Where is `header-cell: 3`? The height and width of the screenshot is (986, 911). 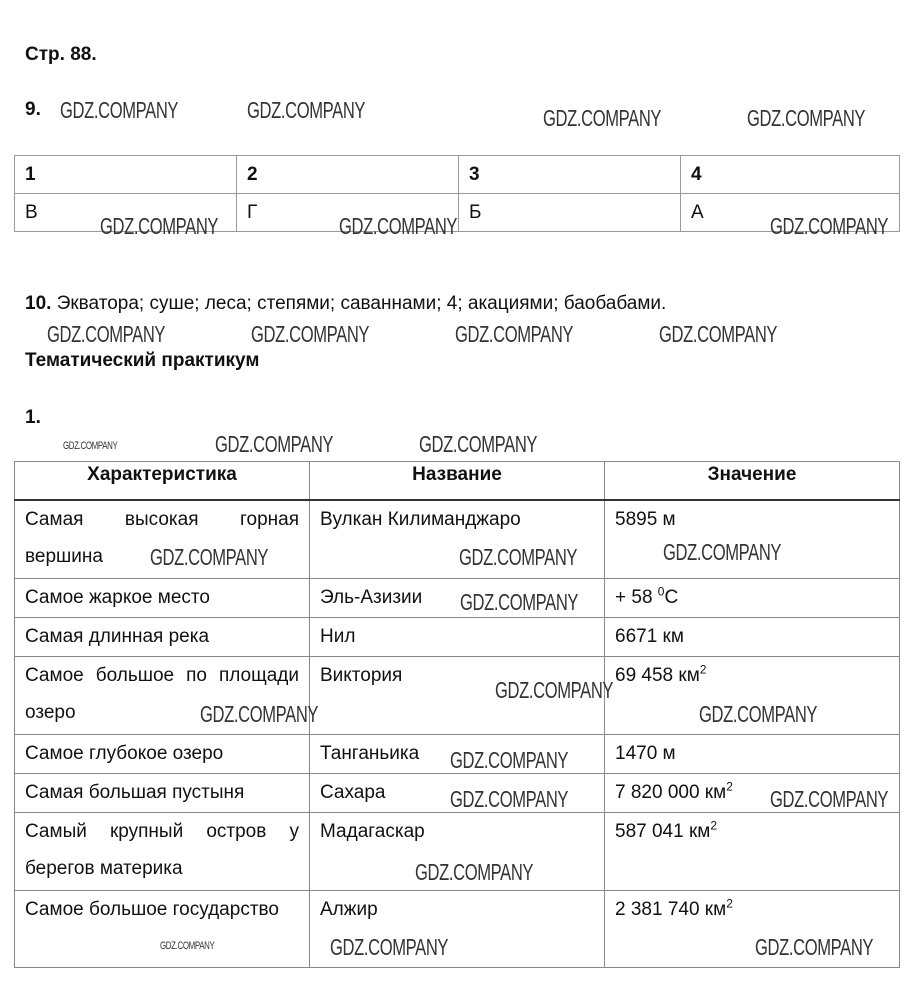
header-cell: 3 is located at coordinates (569, 174).